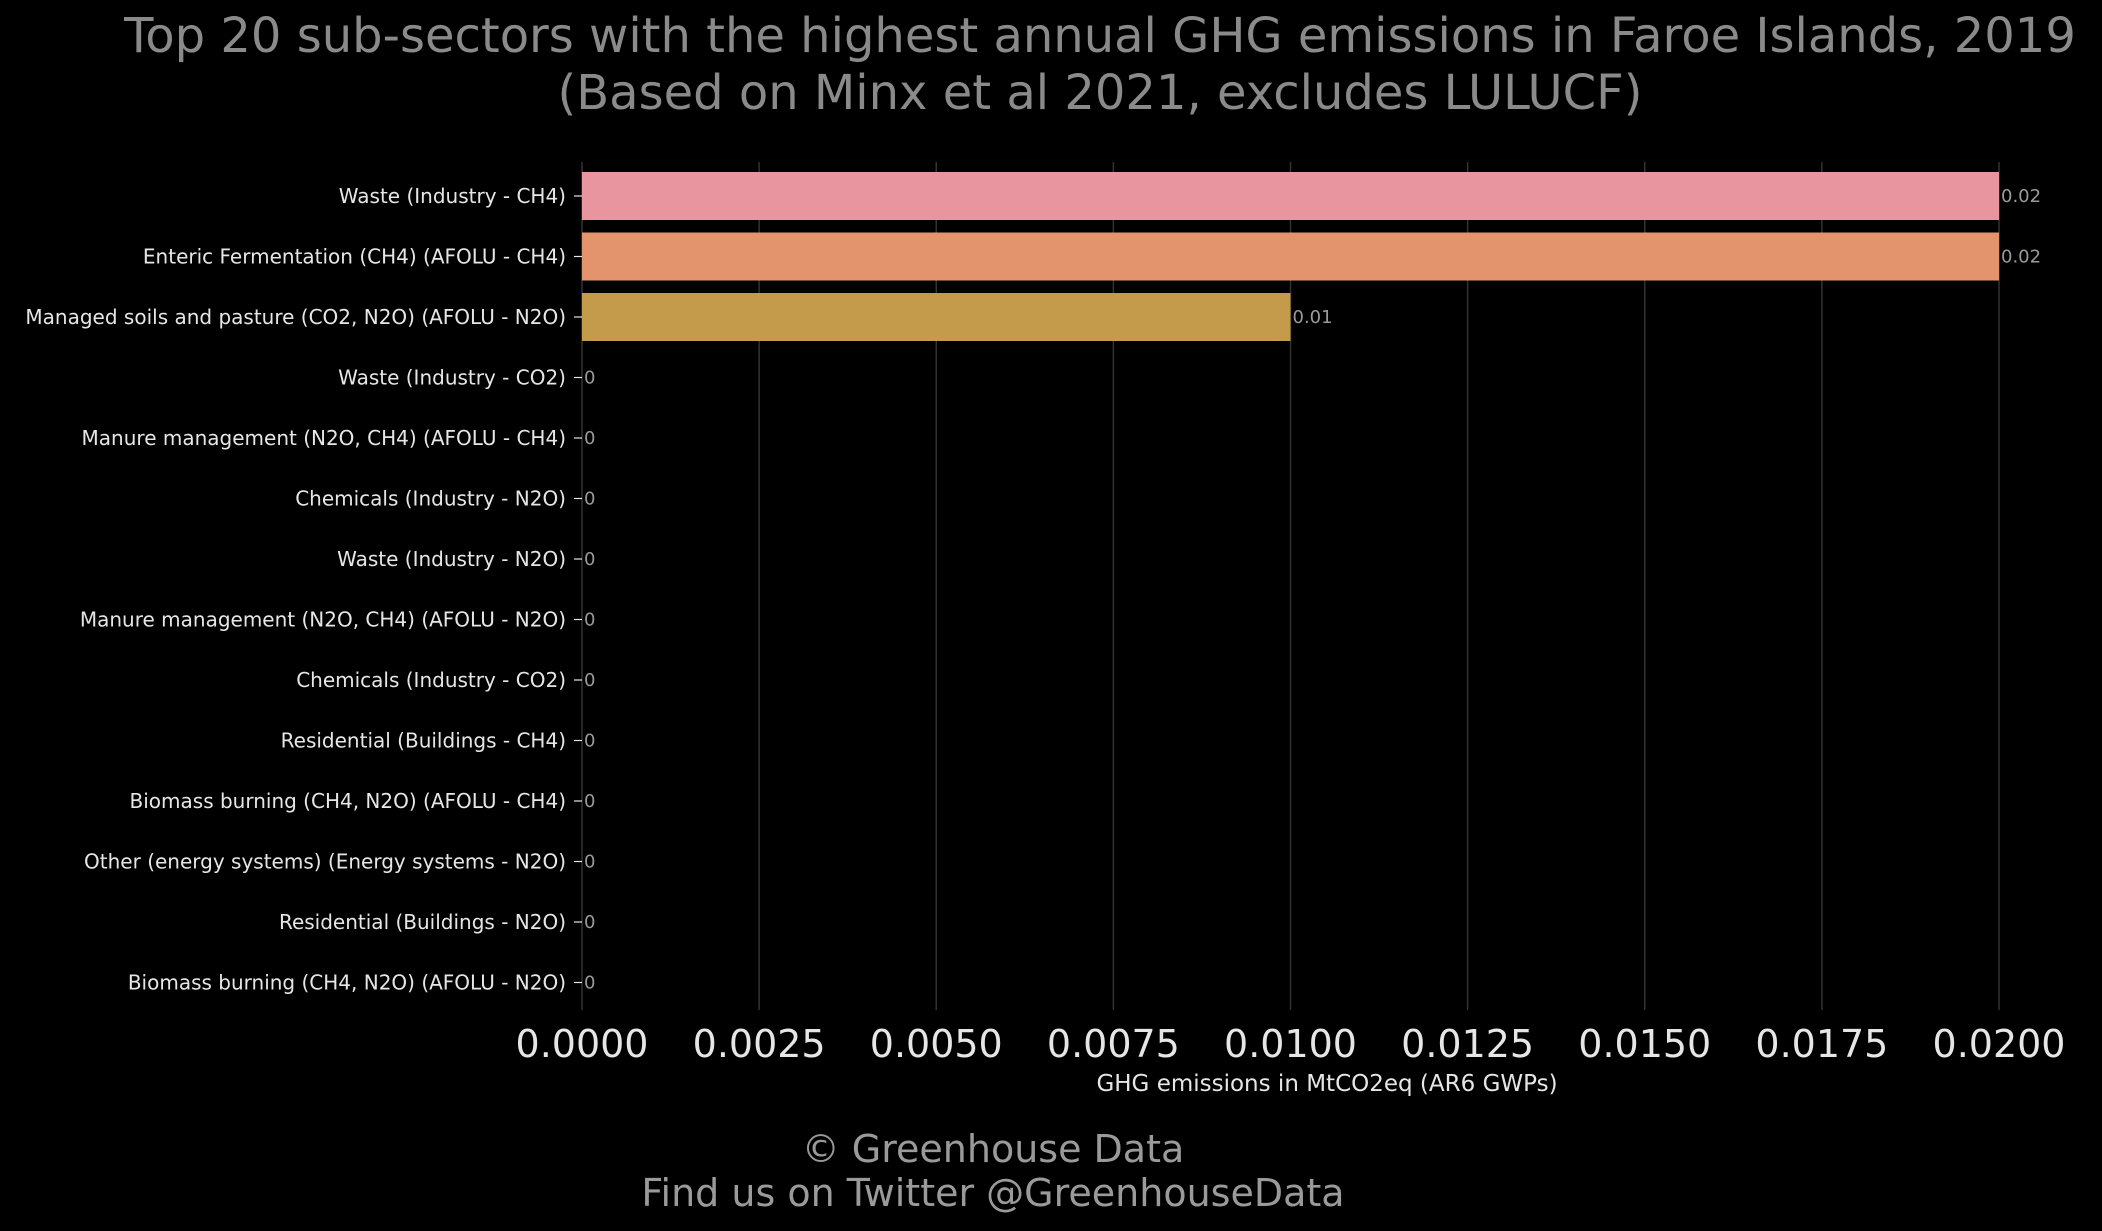 The image size is (2102, 1231). What do you see at coordinates (1467, 1044) in the screenshot?
I see `x-tick-label: 0.0125` at bounding box center [1467, 1044].